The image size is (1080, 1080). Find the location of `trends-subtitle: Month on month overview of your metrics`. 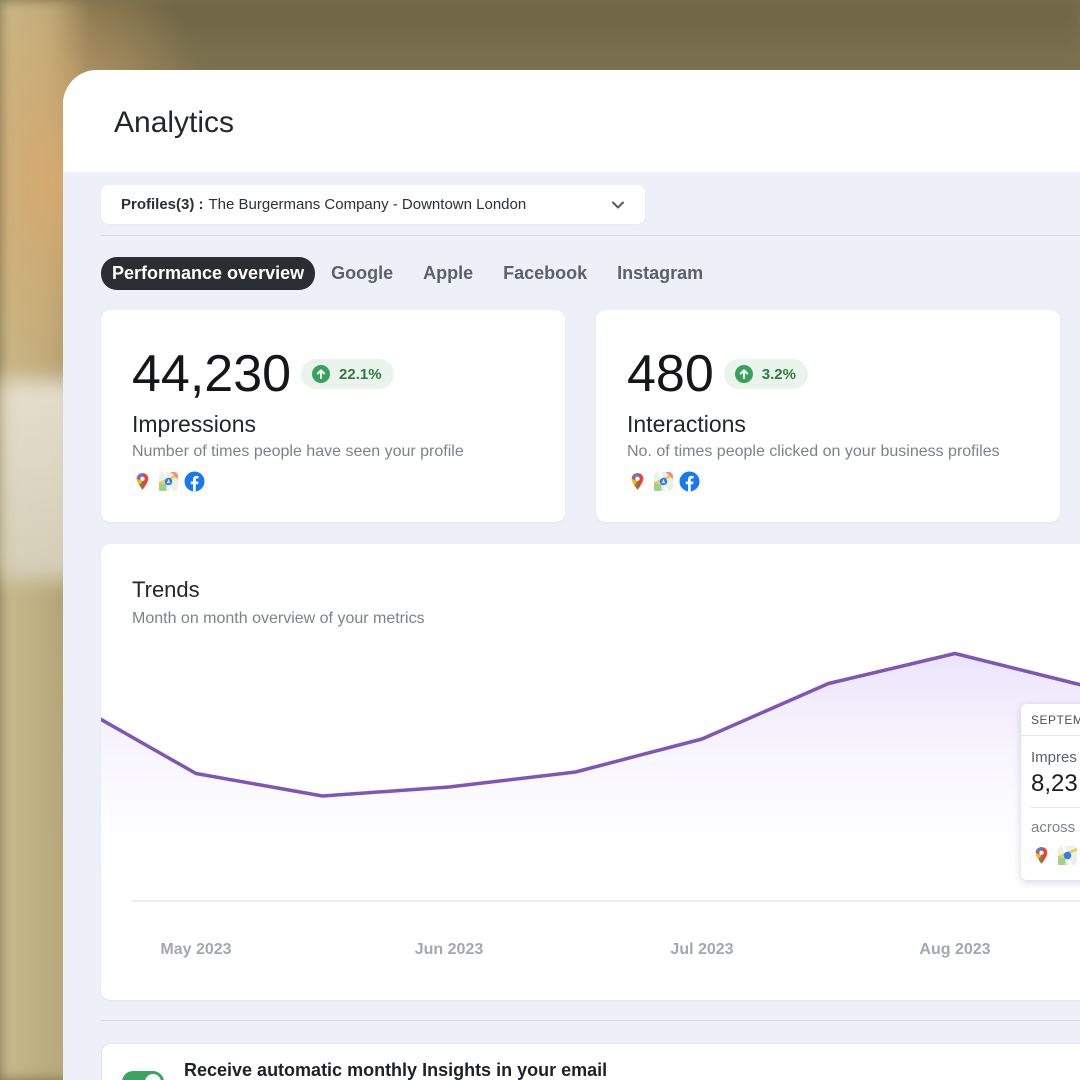

trends-subtitle: Month on month overview of your metrics is located at coordinates (278, 618).